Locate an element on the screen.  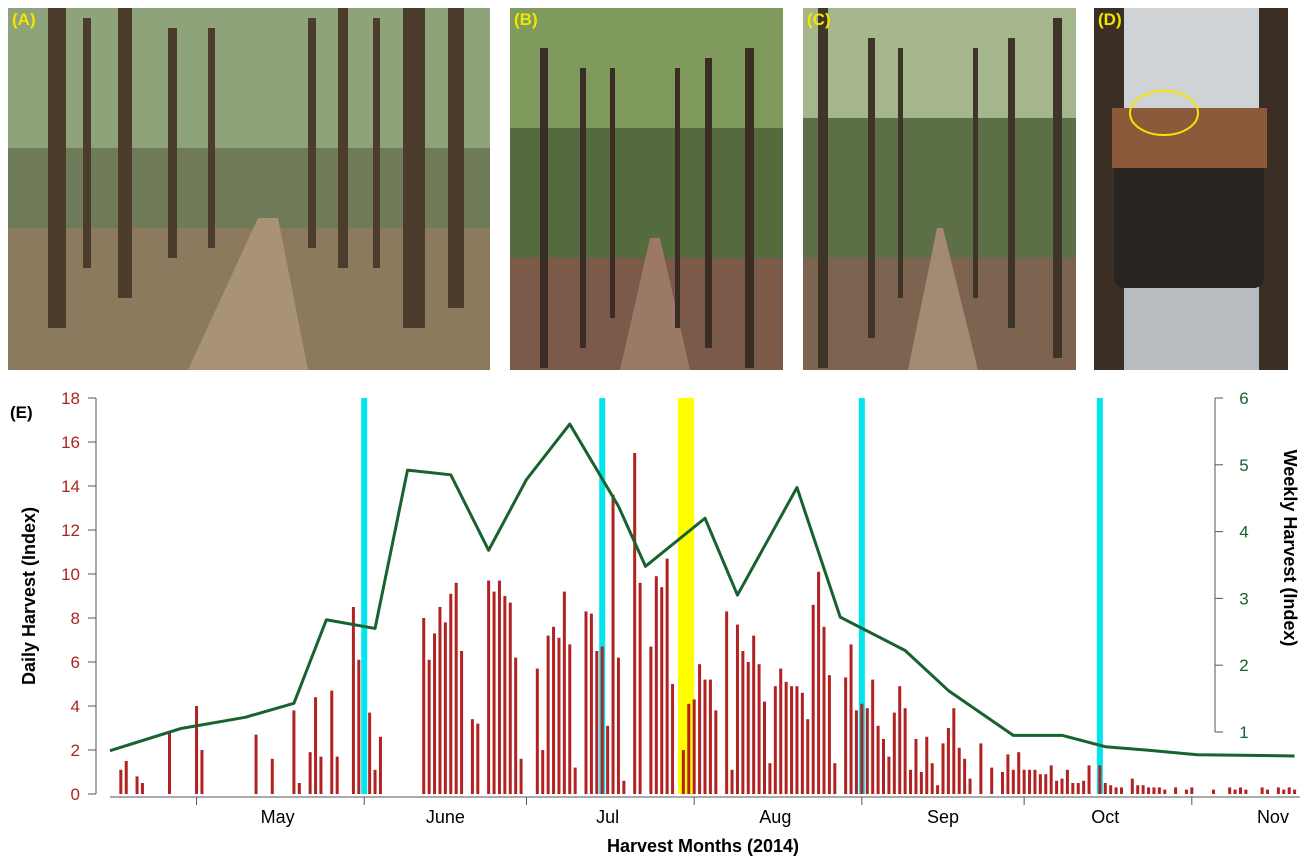
y-tick-label: 2 is located at coordinates (75, 750).